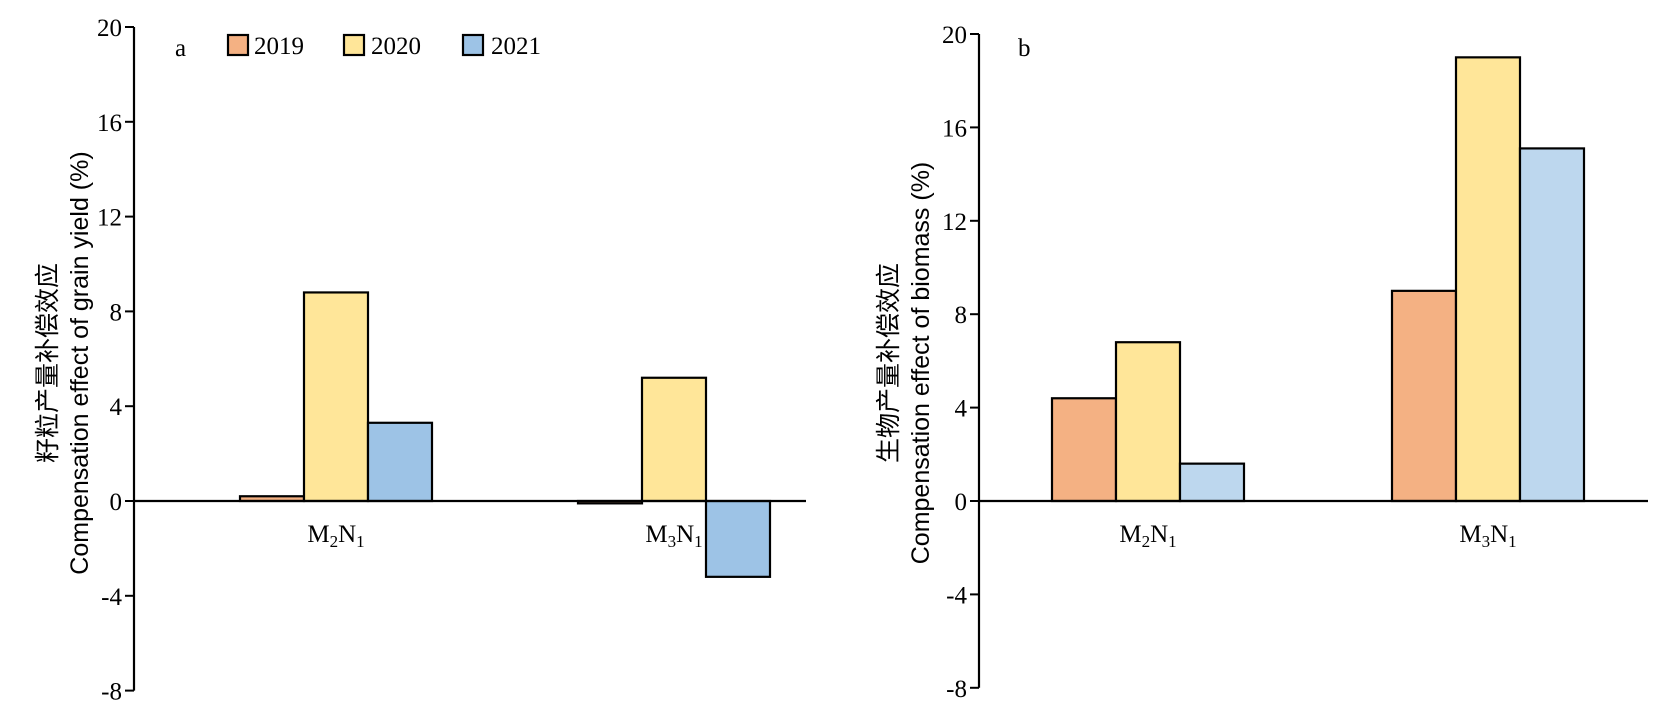  I want to click on legend-label-2019: 2019, so click(279, 46).